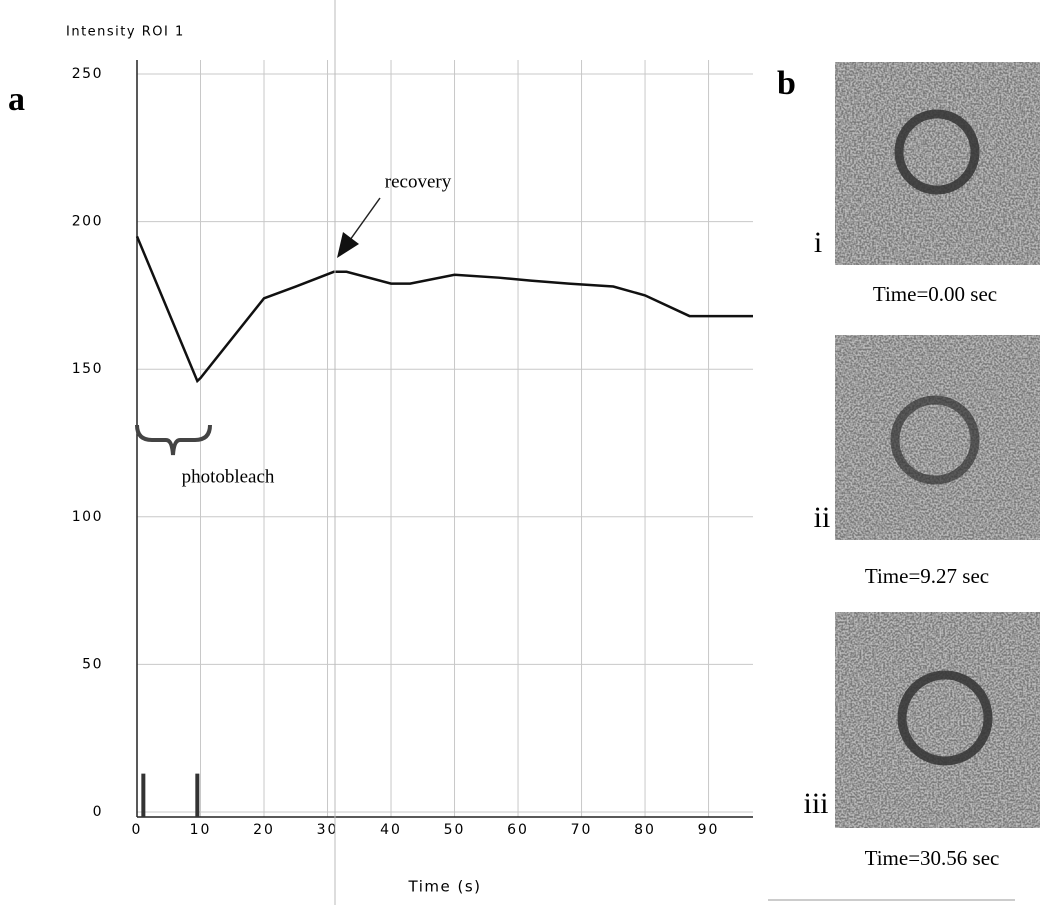  I want to click on image-numeral: ii, so click(822, 517).